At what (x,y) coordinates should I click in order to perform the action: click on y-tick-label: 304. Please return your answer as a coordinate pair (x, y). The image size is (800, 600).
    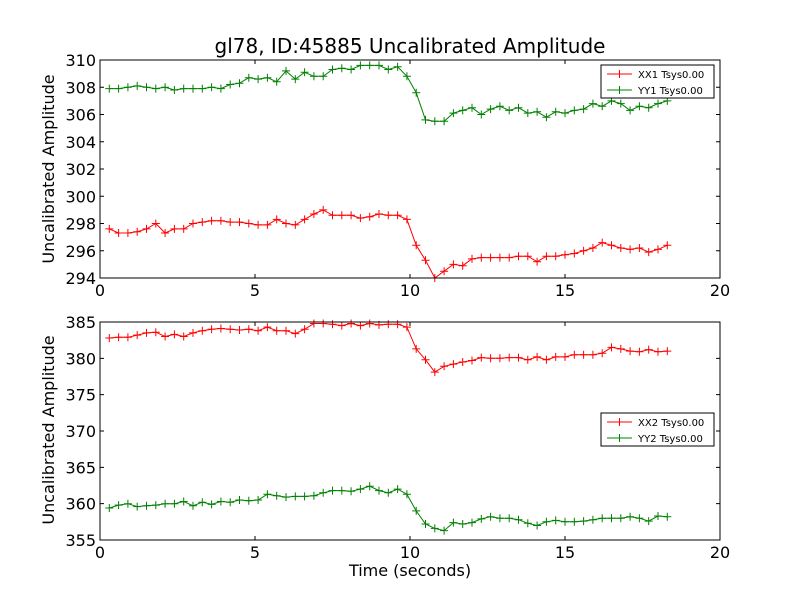
    Looking at the image, I should click on (80, 142).